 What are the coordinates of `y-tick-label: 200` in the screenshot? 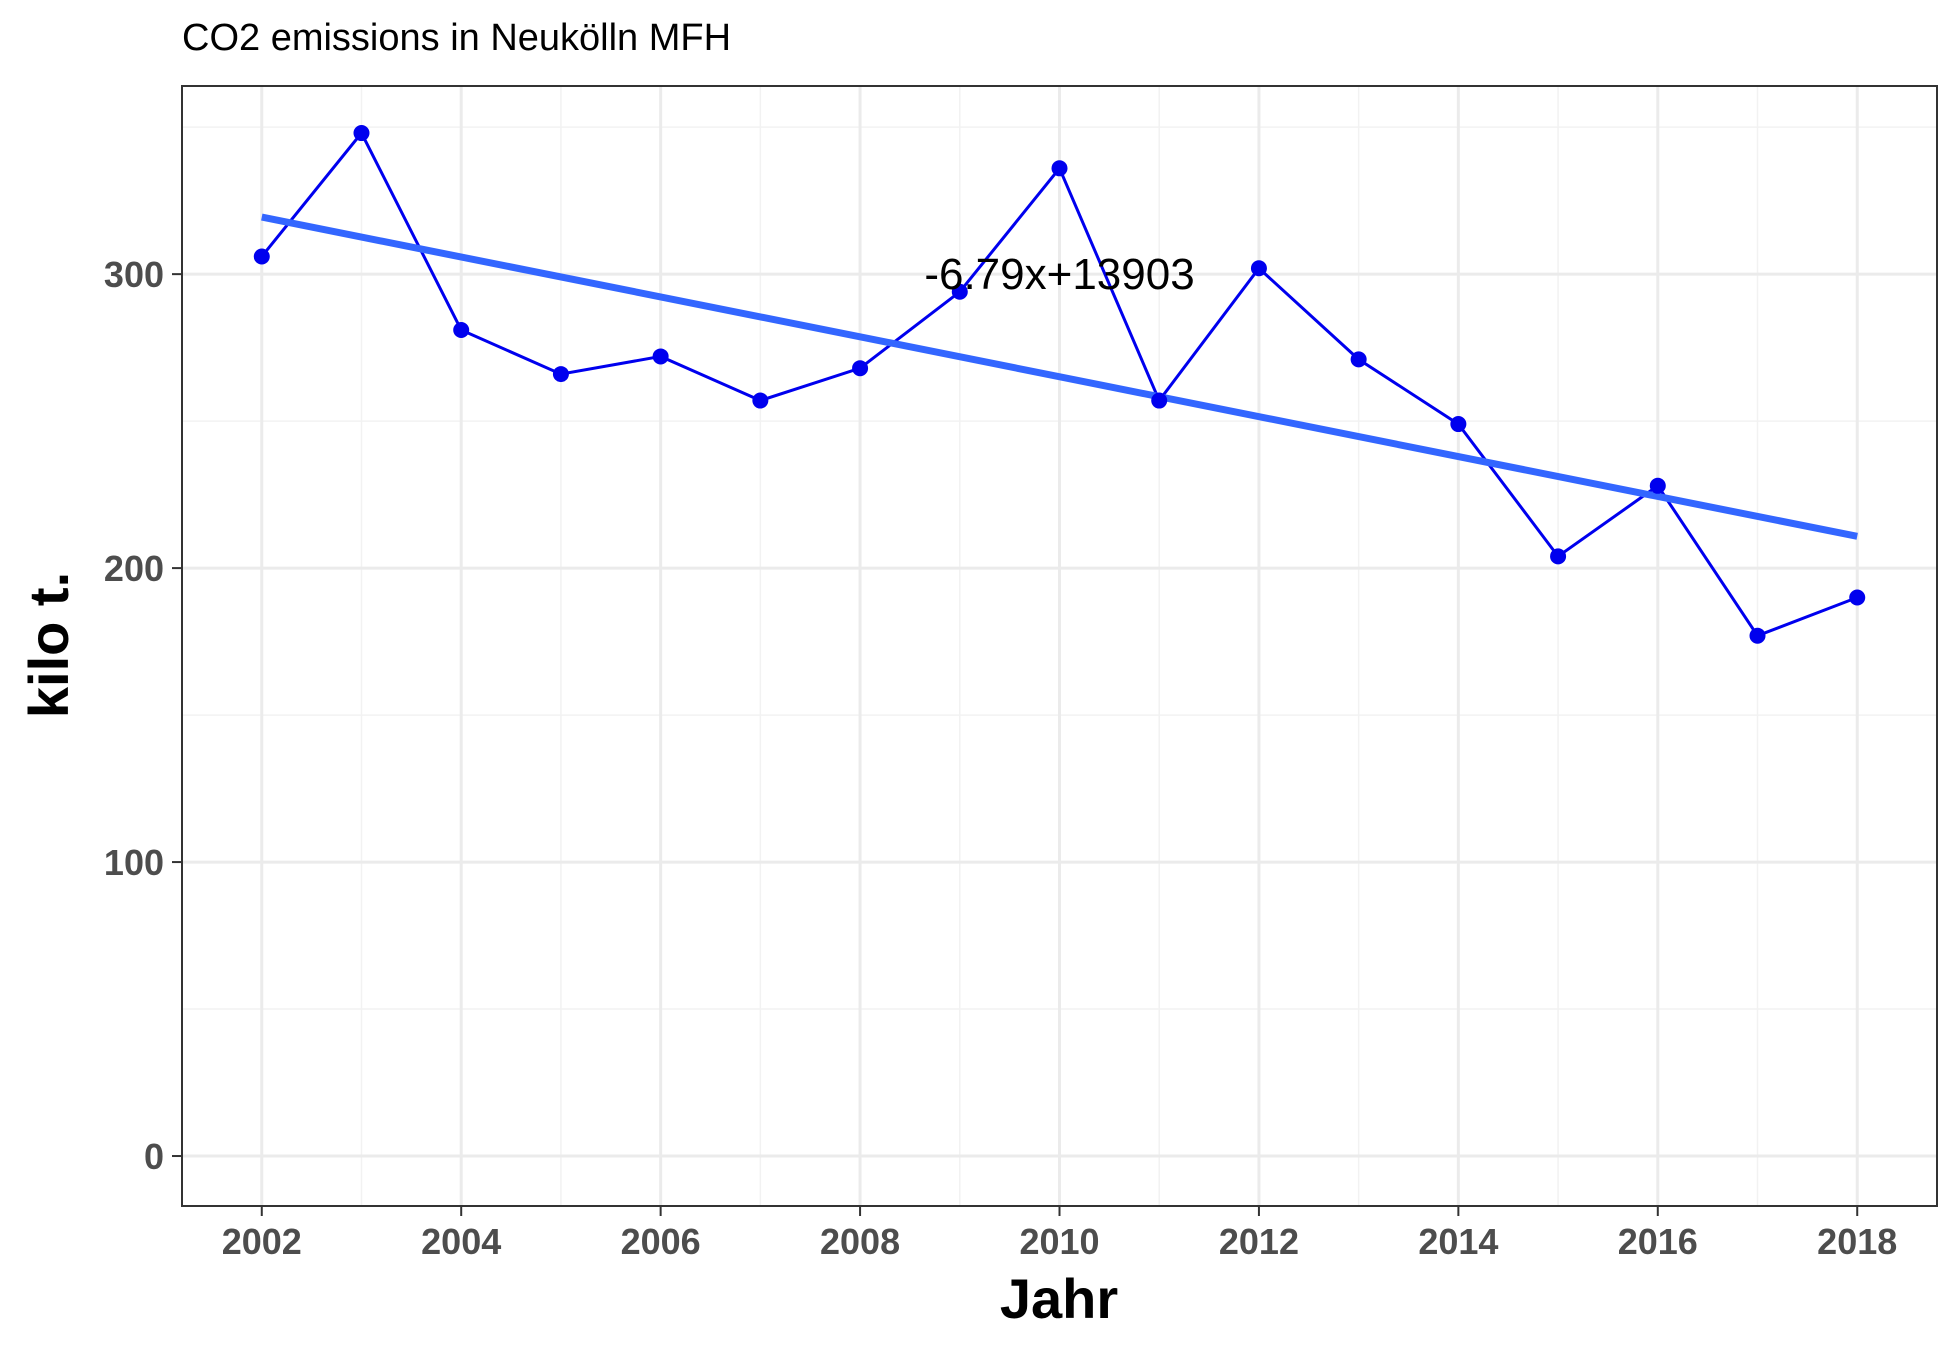 It's located at (134, 568).